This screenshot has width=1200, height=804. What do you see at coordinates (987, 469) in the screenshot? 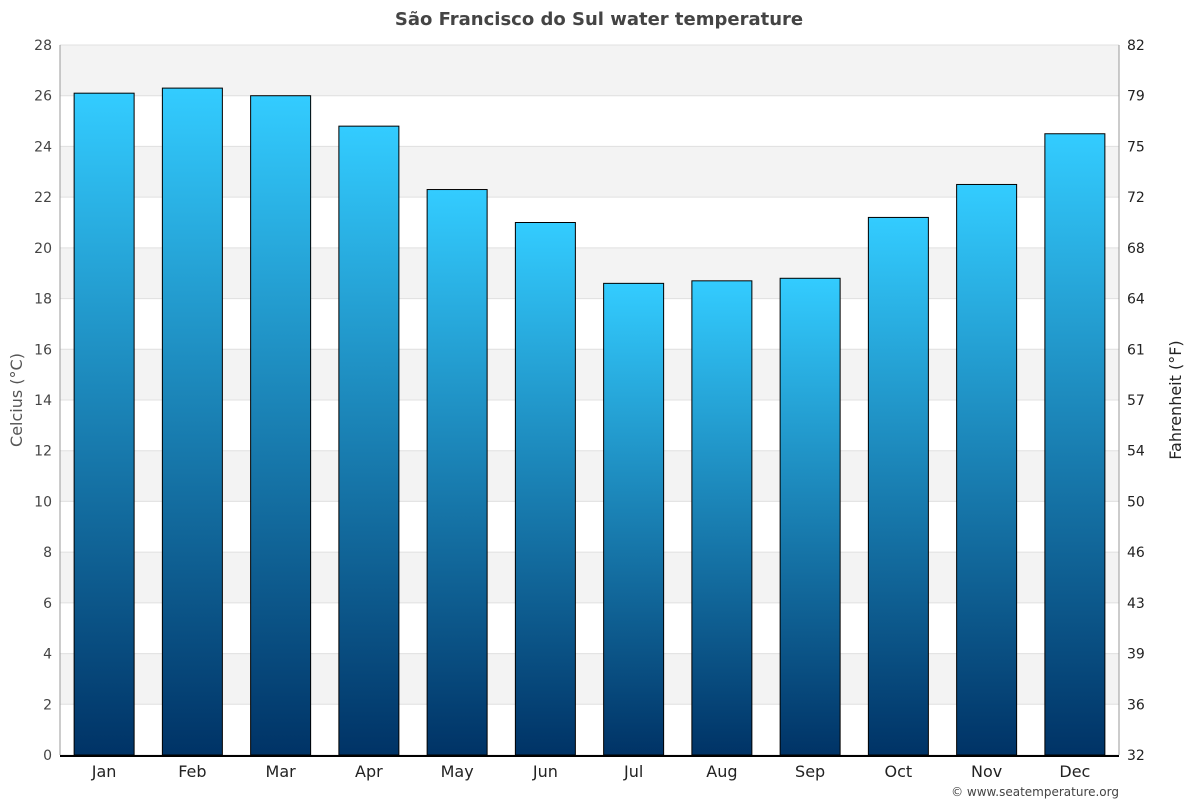
I see `bar-nov` at bounding box center [987, 469].